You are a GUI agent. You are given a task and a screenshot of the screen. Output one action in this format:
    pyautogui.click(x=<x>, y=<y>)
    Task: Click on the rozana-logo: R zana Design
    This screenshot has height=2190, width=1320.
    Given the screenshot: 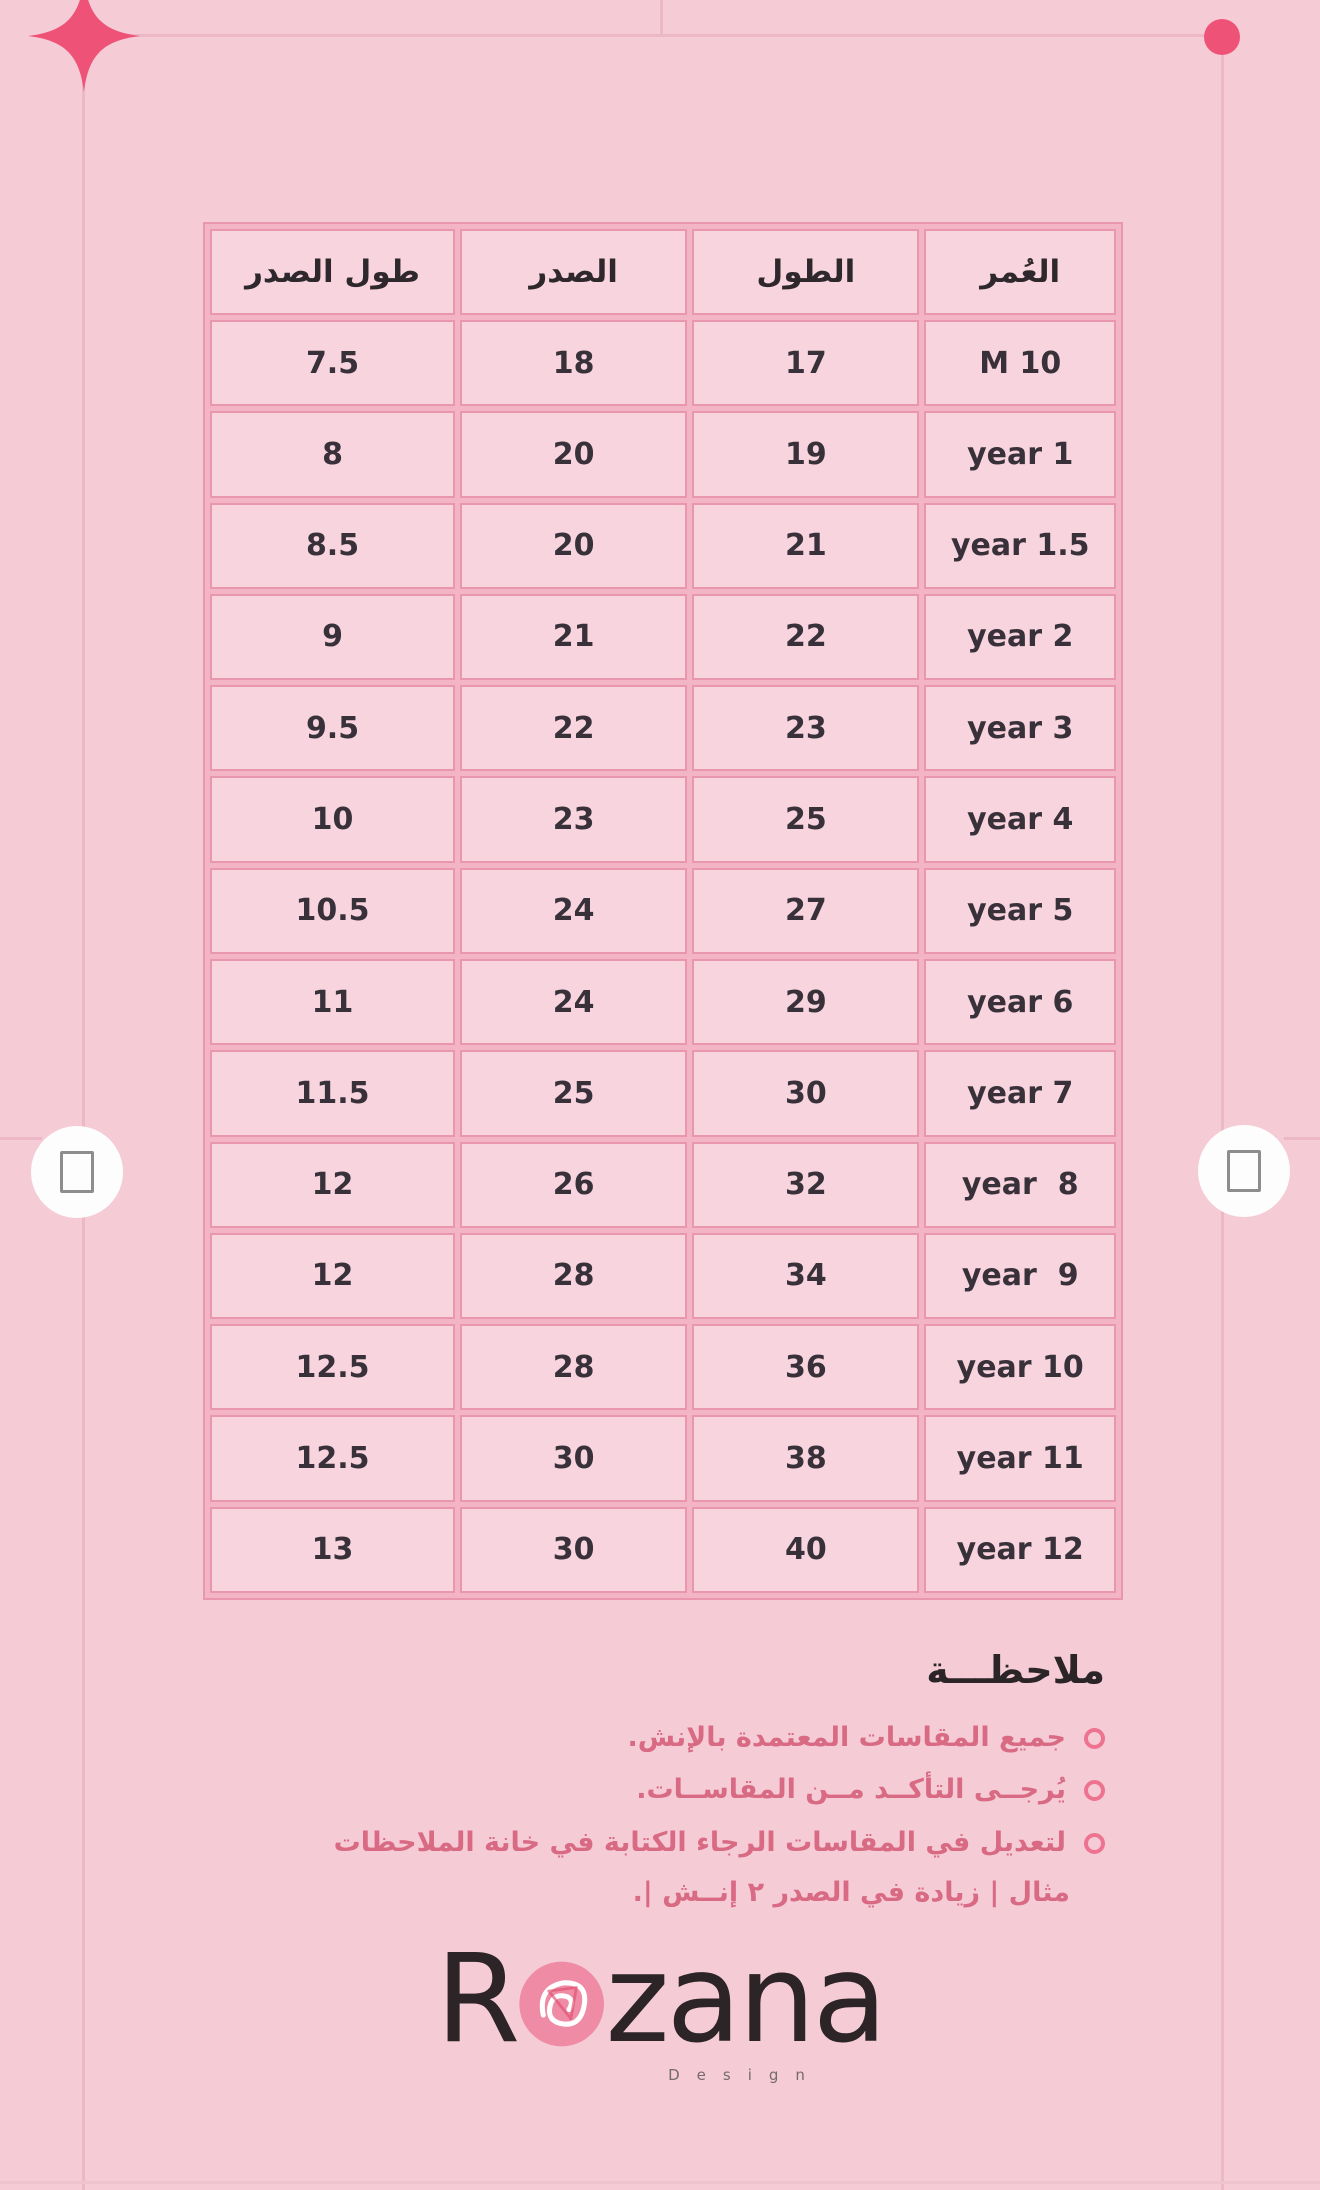 What is the action you would take?
    pyautogui.click(x=661, y=2006)
    